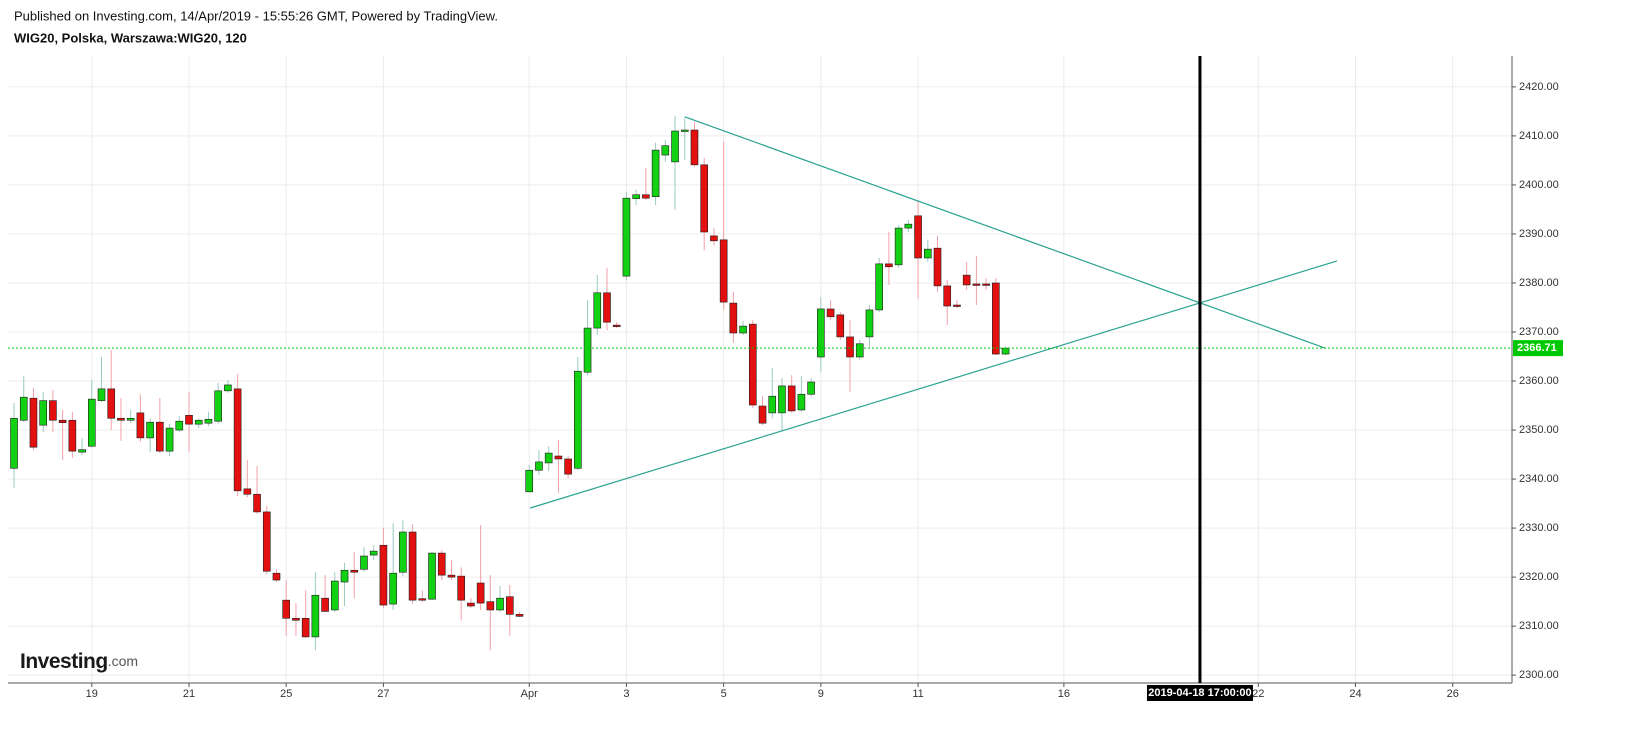 This screenshot has width=1638, height=737. What do you see at coordinates (1539, 185) in the screenshot?
I see `y-tick-label: 2400.00` at bounding box center [1539, 185].